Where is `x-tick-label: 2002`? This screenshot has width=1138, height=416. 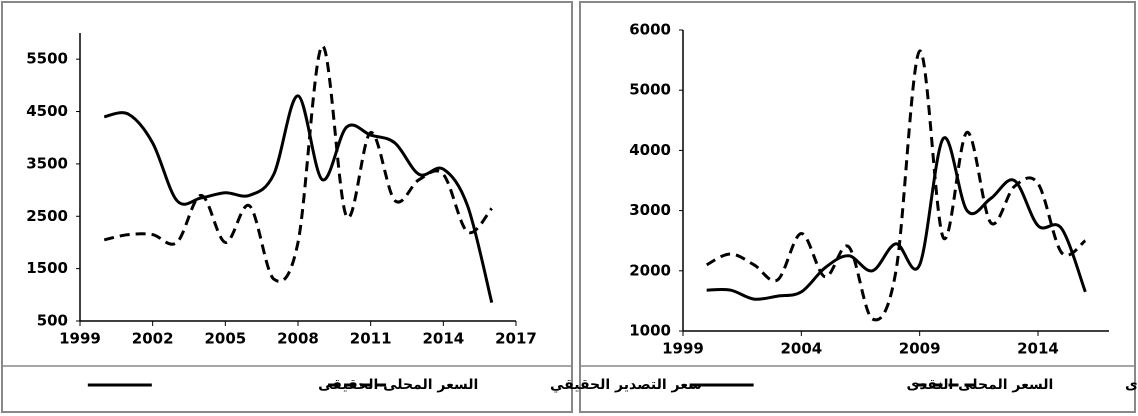 x-tick-label: 2002 is located at coordinates (153, 339).